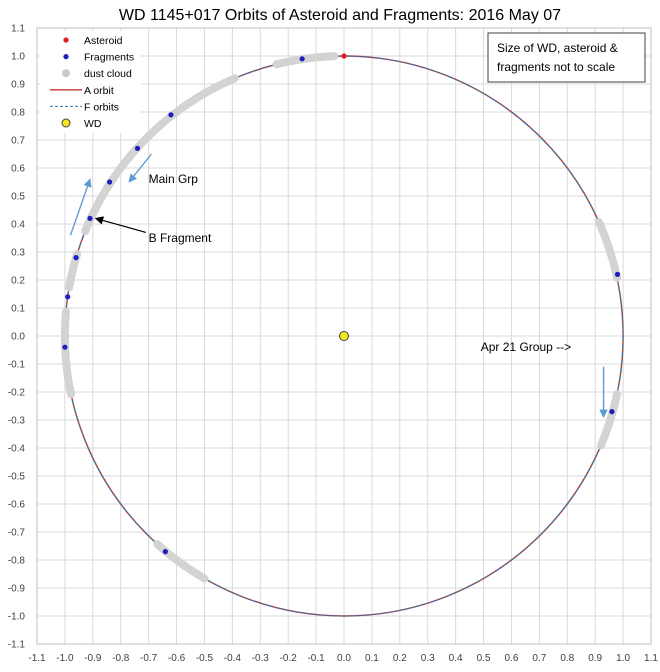 This screenshot has height=672, width=660. Describe the element at coordinates (93, 658) in the screenshot. I see `x-tick-label: -0.9` at that location.